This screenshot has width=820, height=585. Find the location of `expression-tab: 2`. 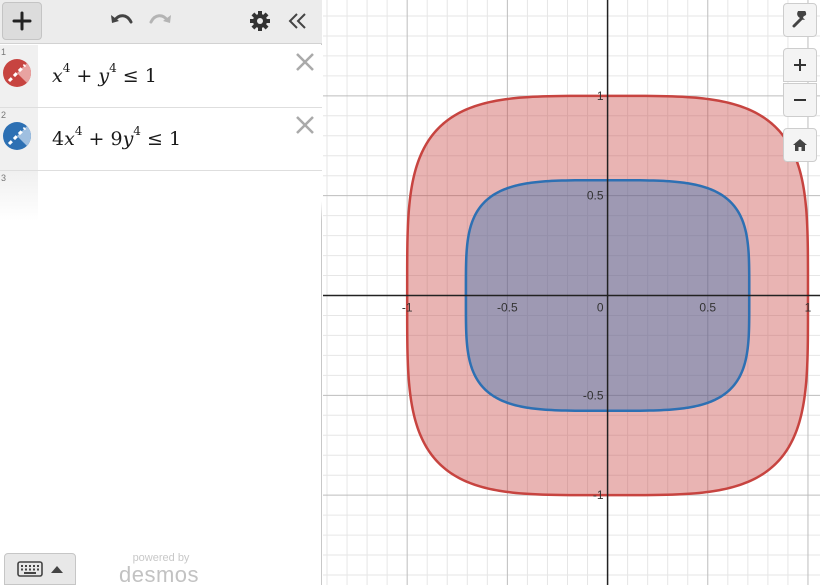

expression-tab: 2 is located at coordinates (19, 139).